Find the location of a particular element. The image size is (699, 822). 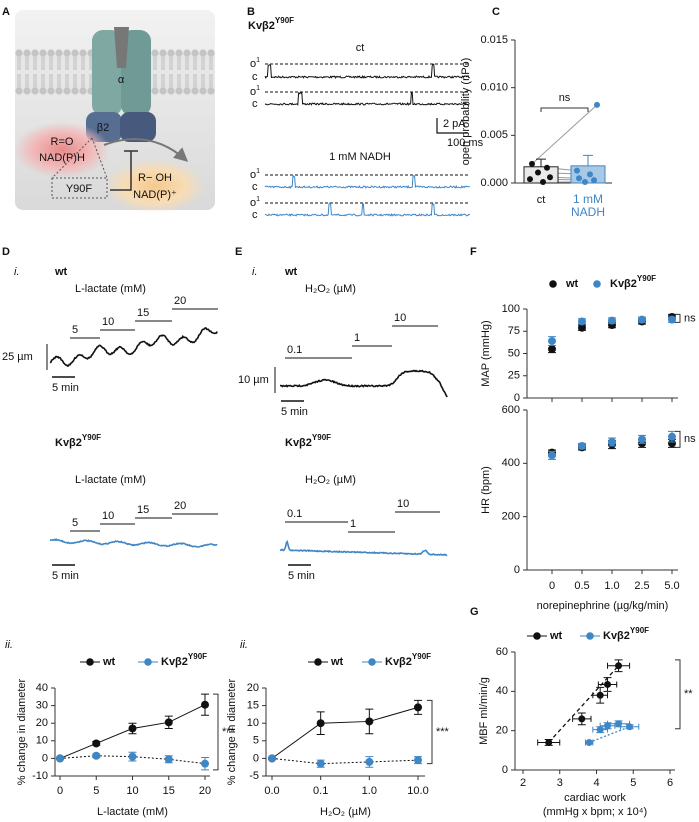

x-tick-label: 2.5 is located at coordinates (641, 586).